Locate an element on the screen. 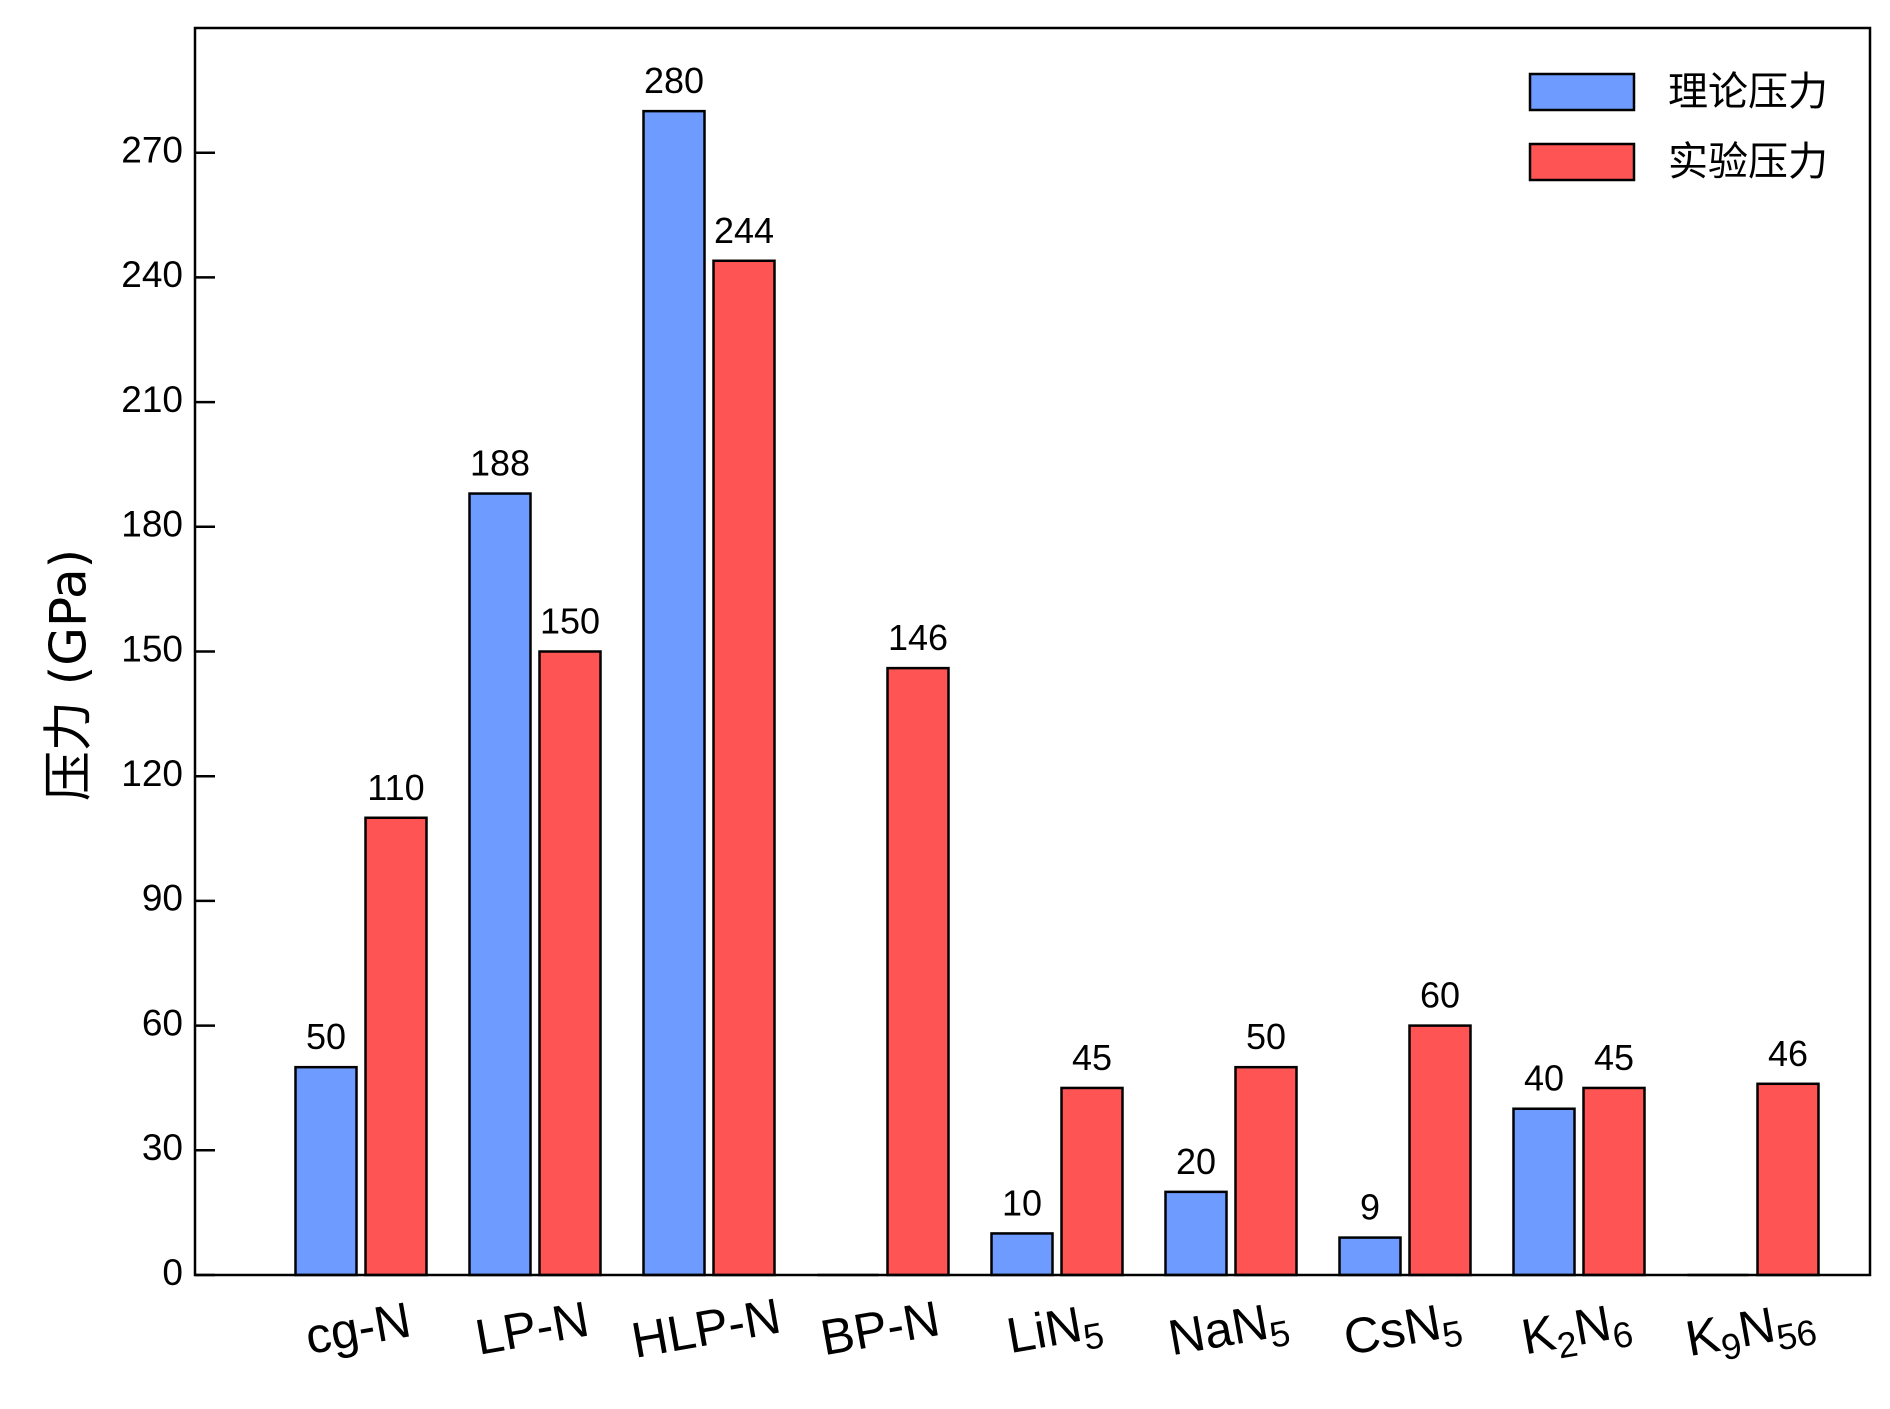  x-tick-label: CsN5 is located at coordinates (1402, 1332).